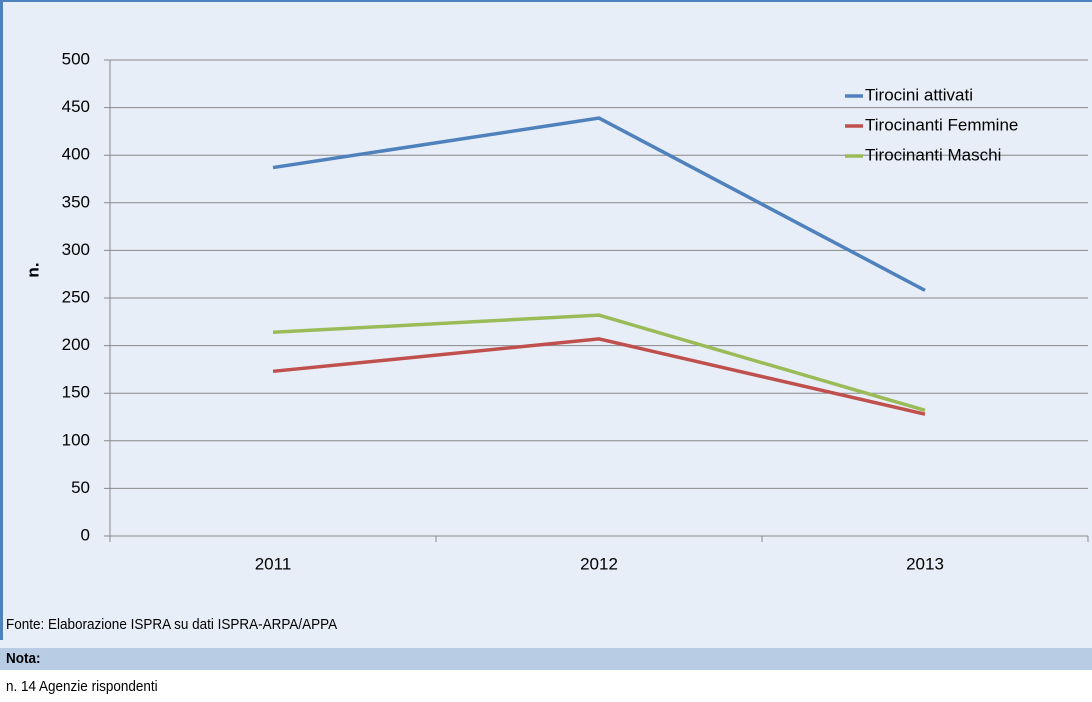 Image resolution: width=1092 pixels, height=702 pixels. I want to click on note: n. 14 Agenzie rispondenti, so click(82, 686).